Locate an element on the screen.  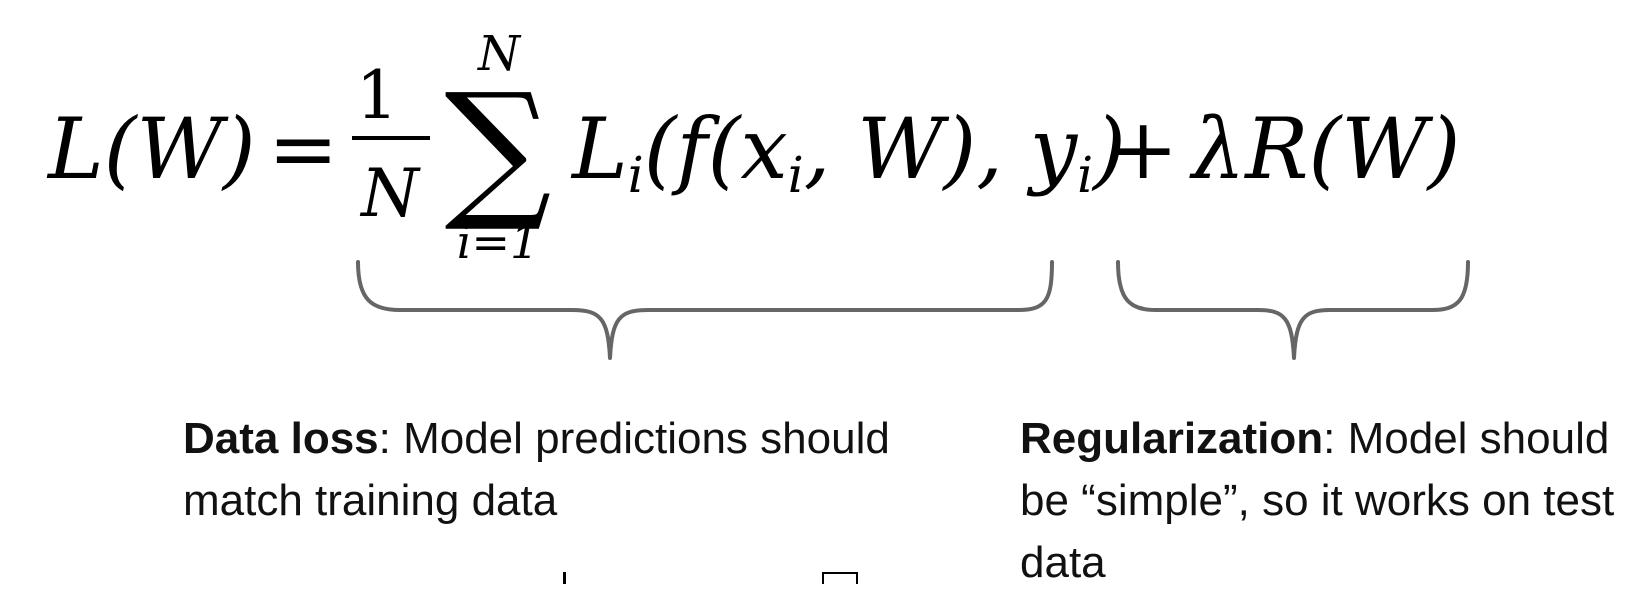
data-loss-title: Data loss is located at coordinates (281, 438).